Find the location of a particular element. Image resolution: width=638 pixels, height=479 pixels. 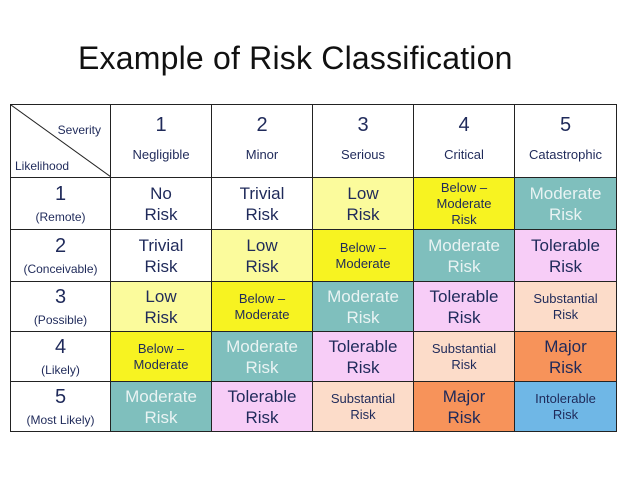

row-number: 5 is located at coordinates (60, 397).